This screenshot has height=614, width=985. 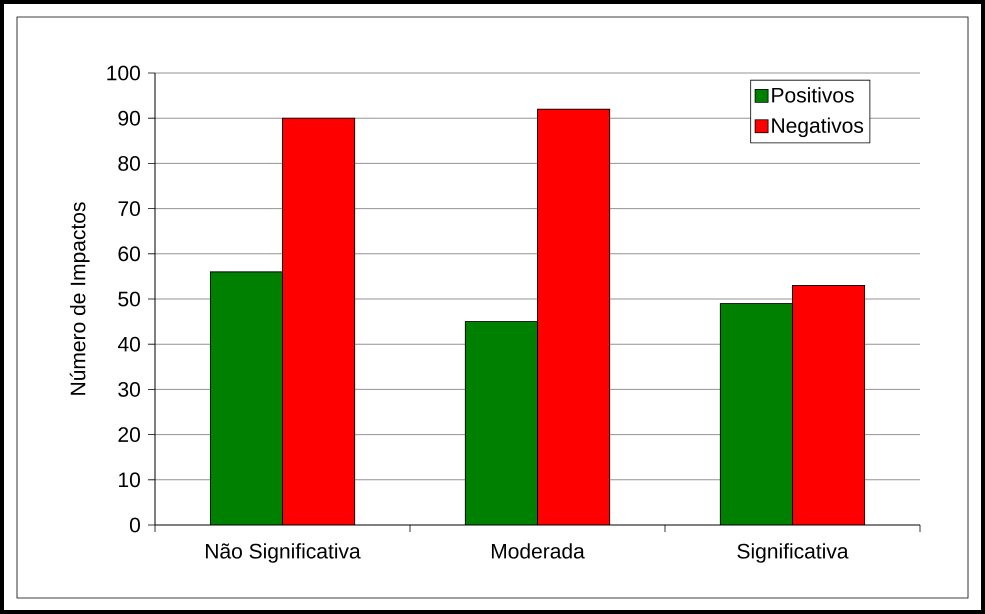 What do you see at coordinates (813, 95) in the screenshot?
I see `legend-label: Positivos` at bounding box center [813, 95].